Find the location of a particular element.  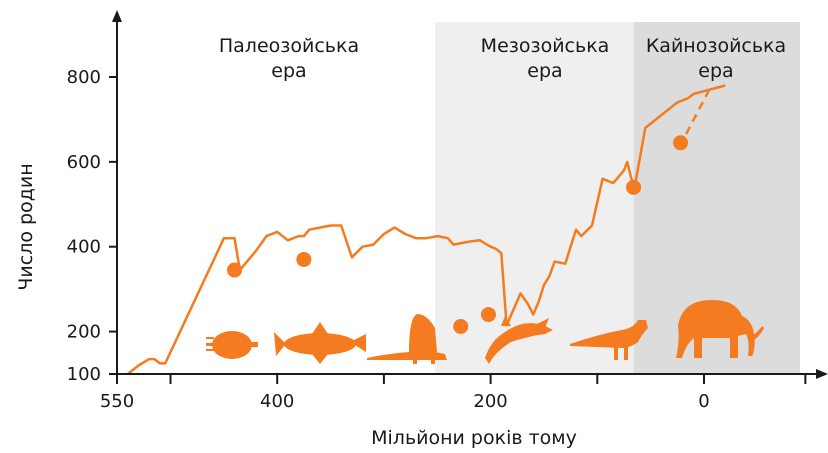

y-tick-label: 400 is located at coordinates (84, 247).